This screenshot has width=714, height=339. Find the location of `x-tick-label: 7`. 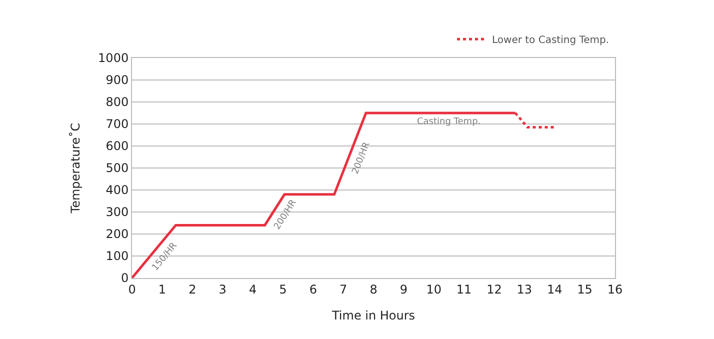

x-tick-label: 7 is located at coordinates (343, 289).